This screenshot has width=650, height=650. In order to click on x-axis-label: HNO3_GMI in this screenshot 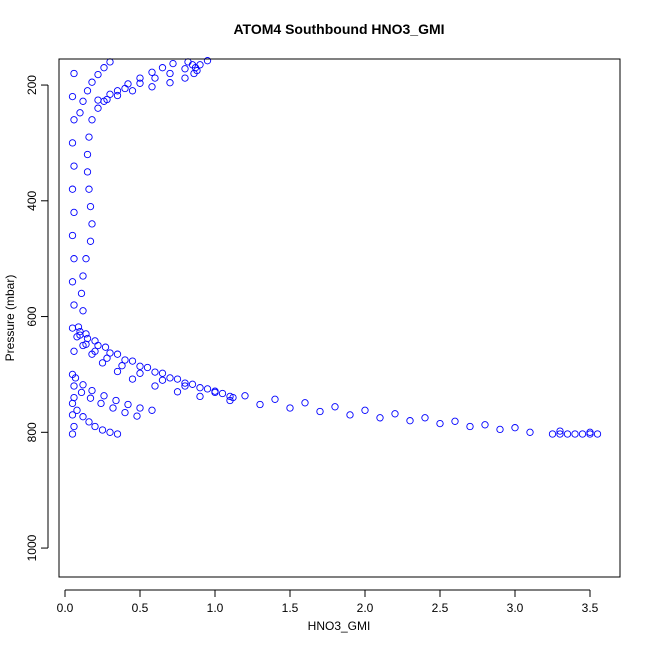, I will do `click(339, 626)`.